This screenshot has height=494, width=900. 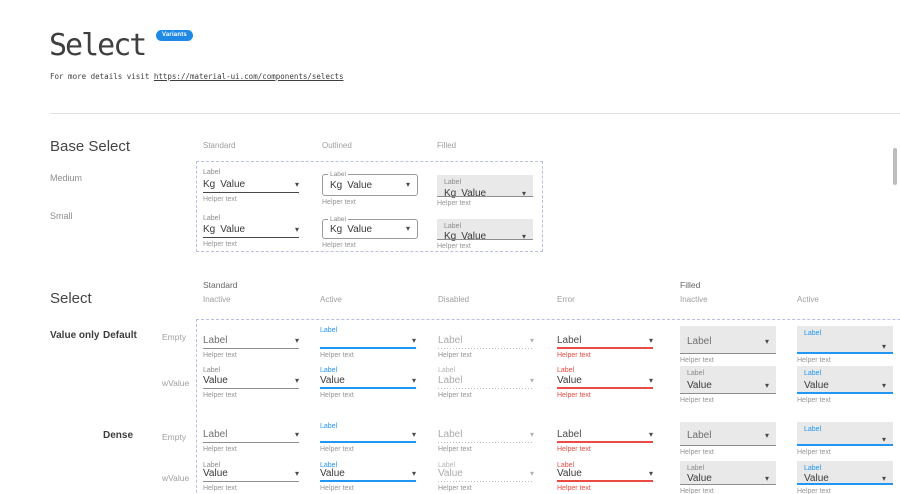 I want to click on select-standard-inactive-wvalue-dense: Label Value ▾ Helper text, so click(x=251, y=476).